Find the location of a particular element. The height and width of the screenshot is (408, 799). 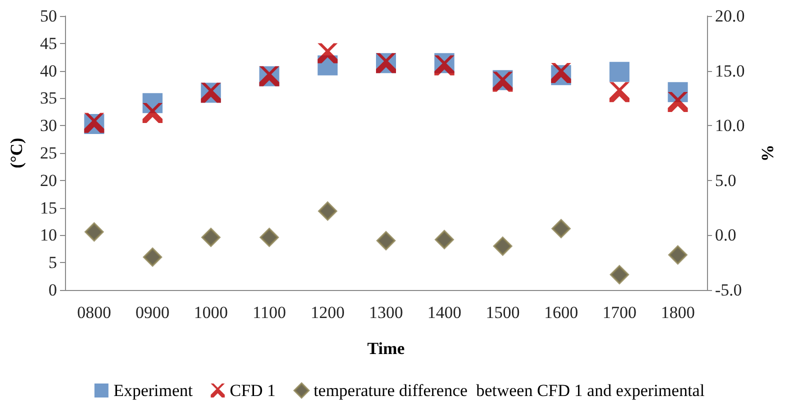

x-tick-label: 0900 is located at coordinates (153, 312).